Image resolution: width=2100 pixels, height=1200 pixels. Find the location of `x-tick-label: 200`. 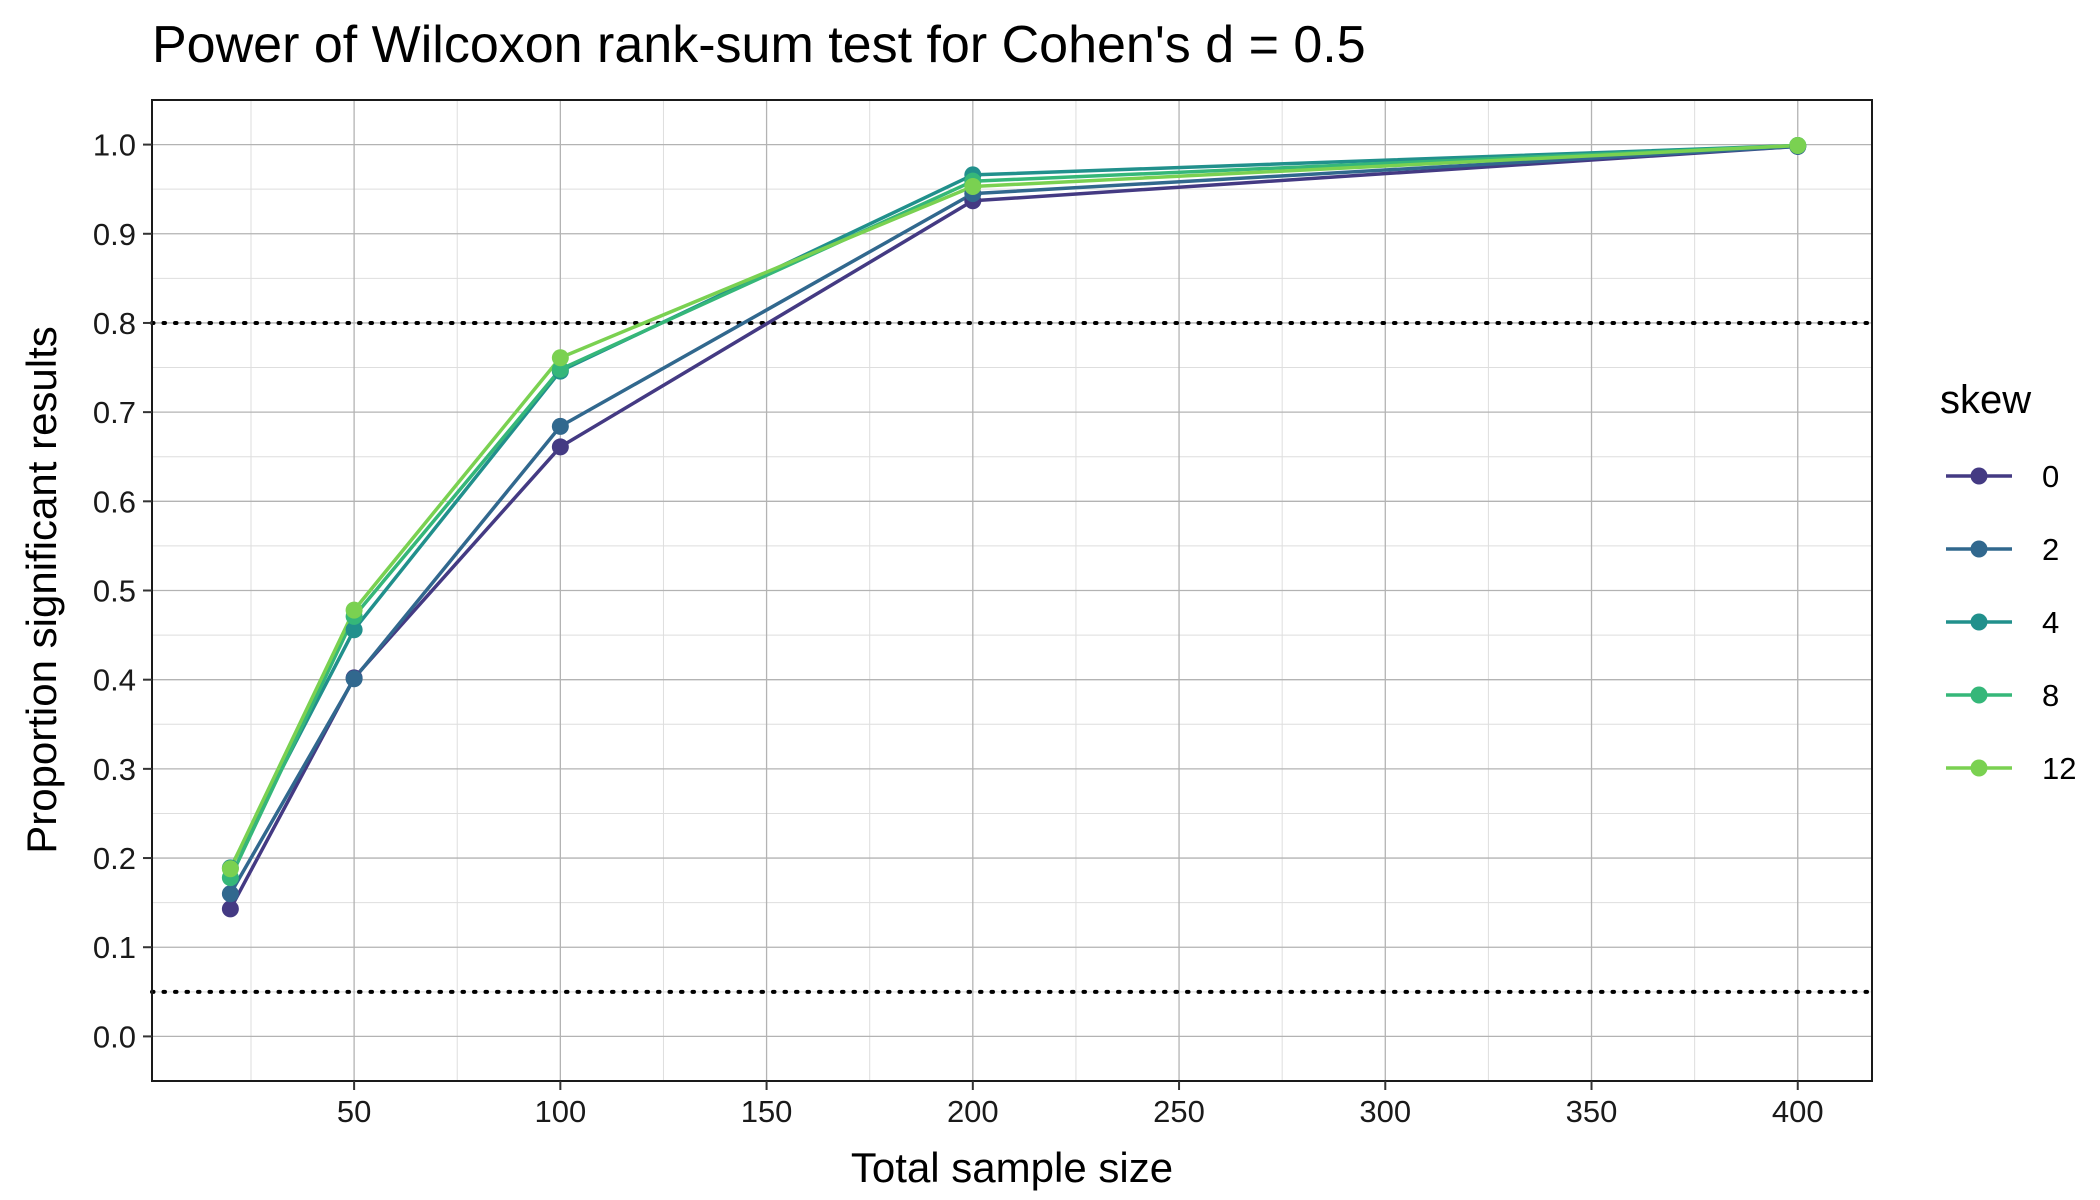

x-tick-label: 200 is located at coordinates (973, 1111).